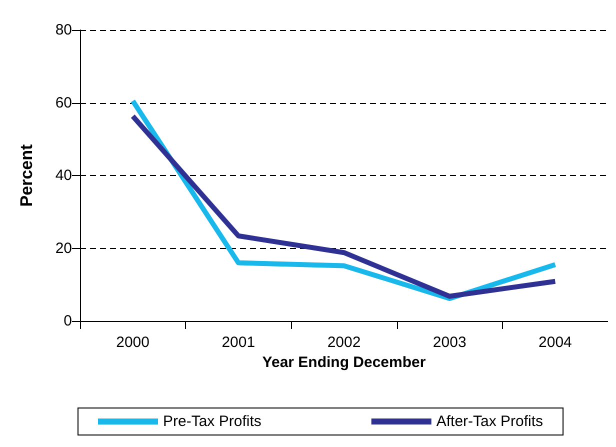 This screenshot has width=616, height=447. I want to click on y-tick-label: 60, so click(63, 103).